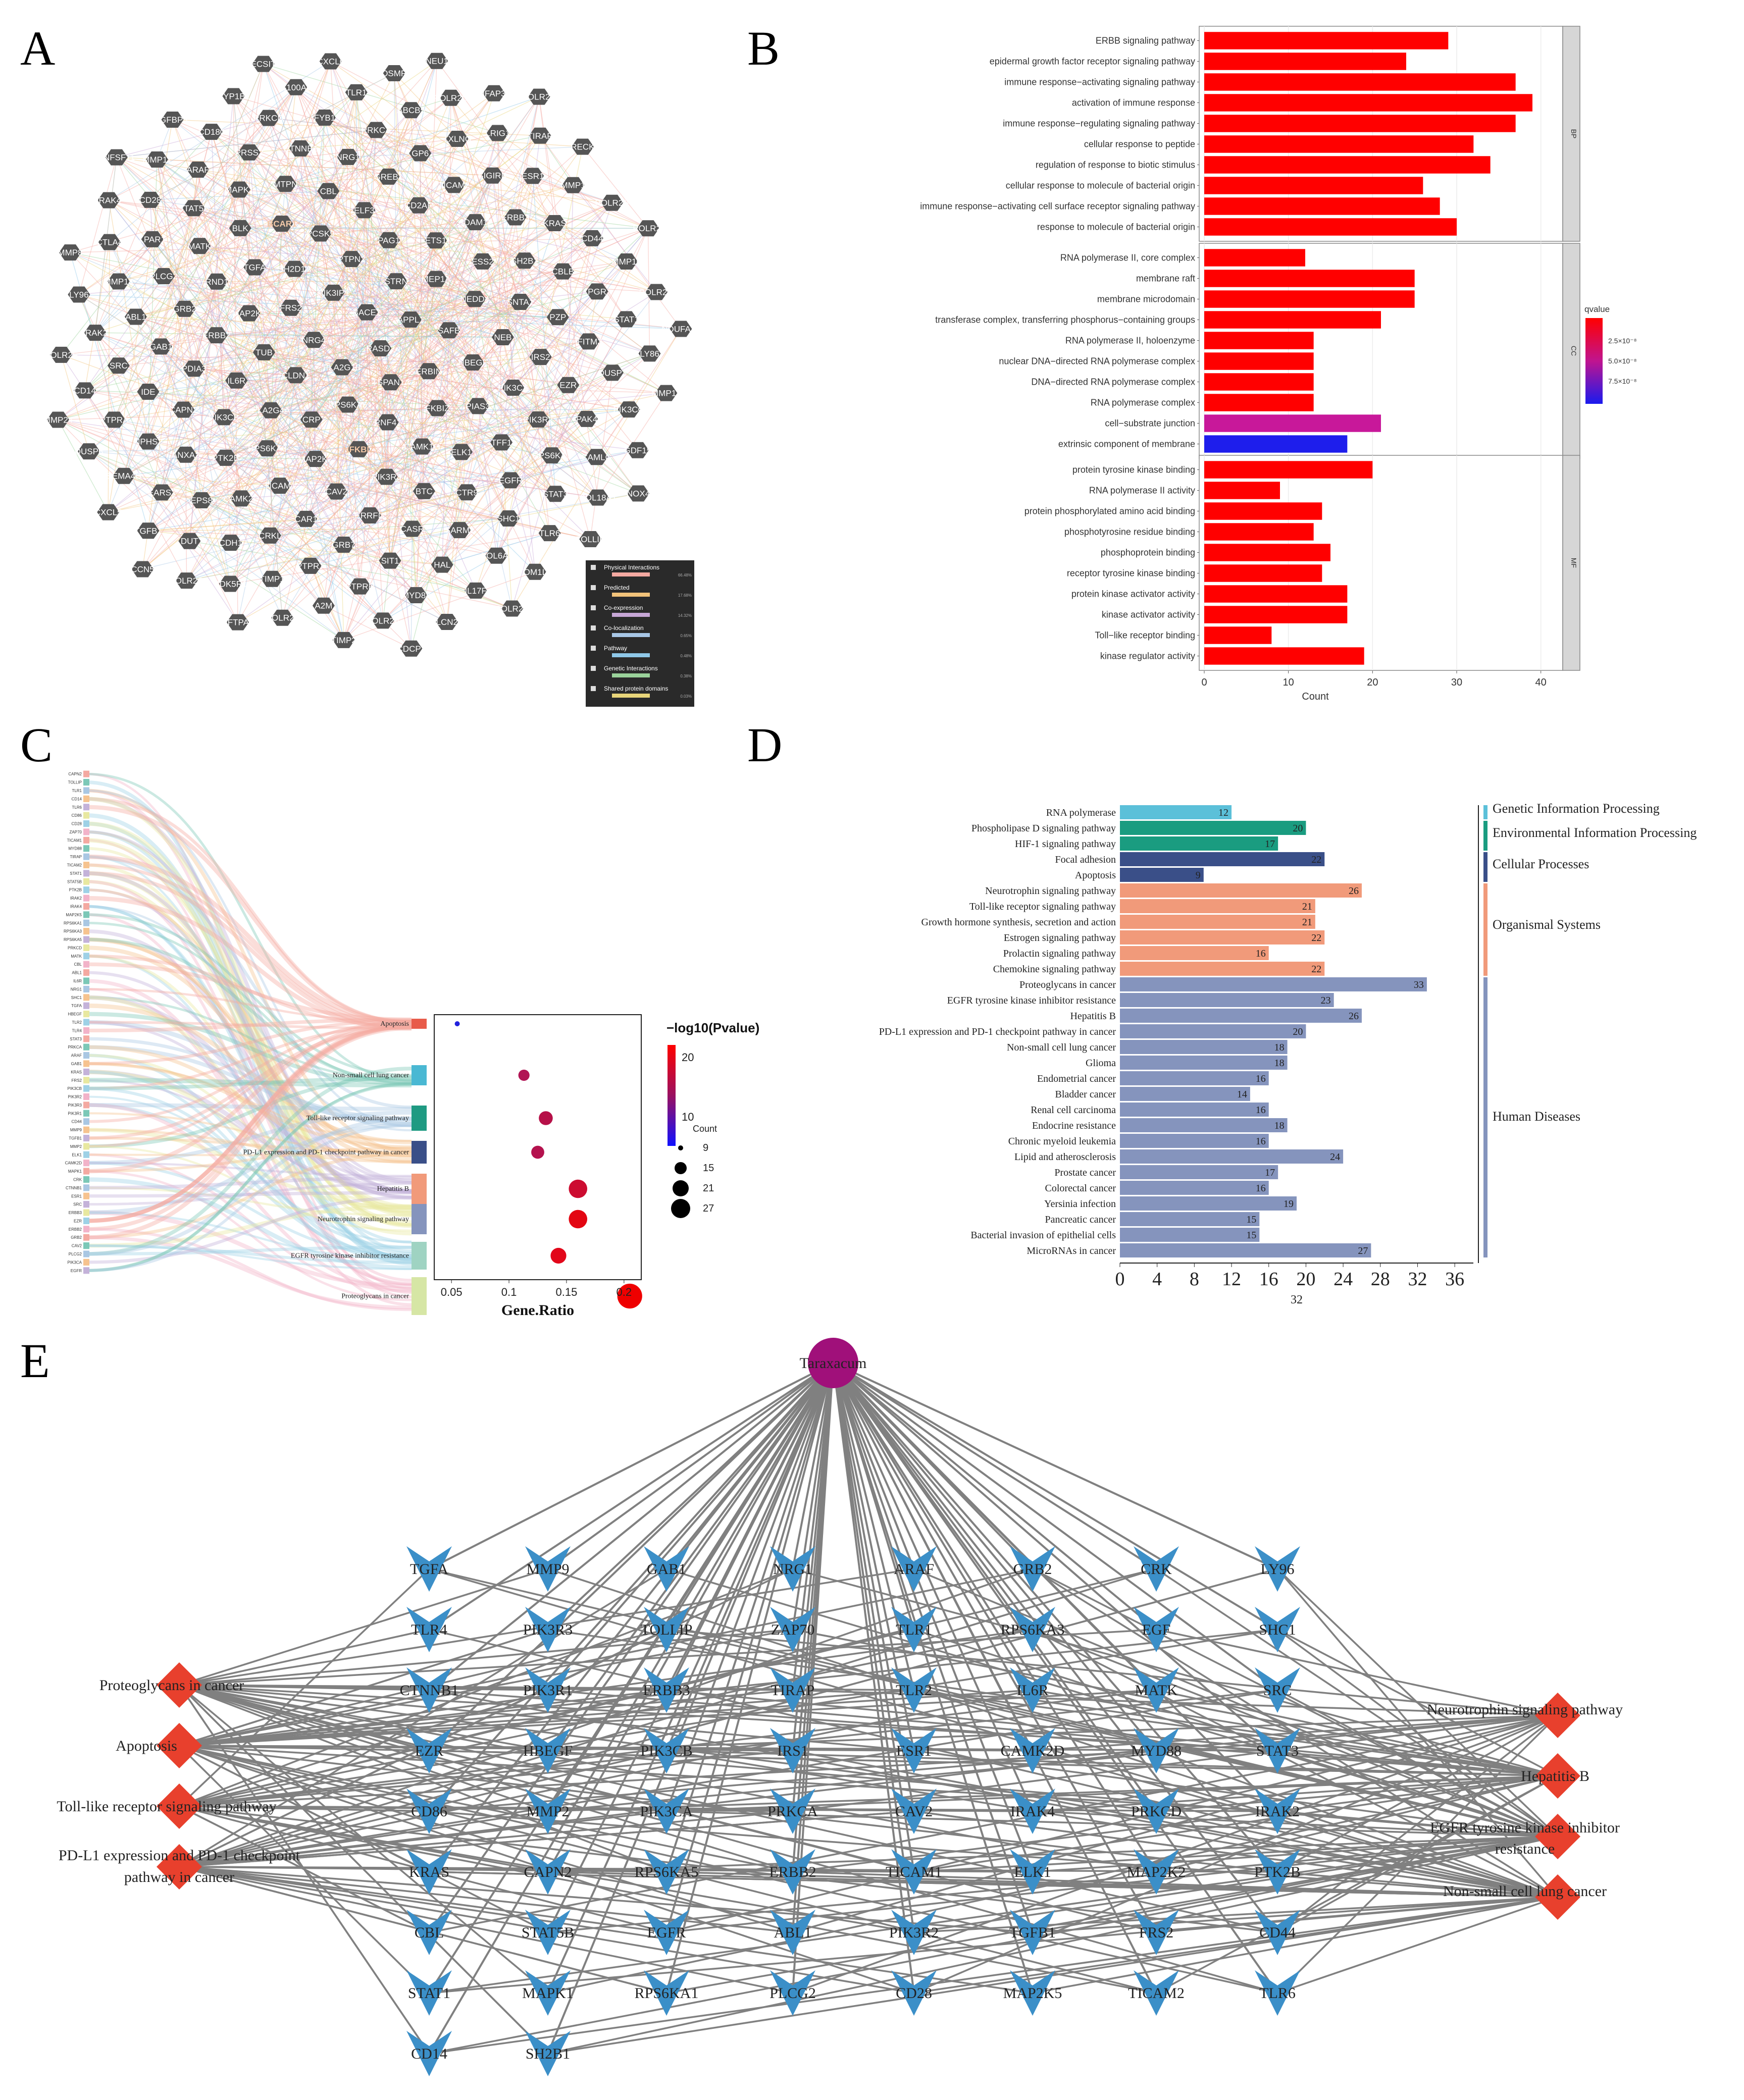 The height and width of the screenshot is (2100, 1744). Describe the element at coordinates (172, 120) in the screenshot. I see `network-node-label: IGFBP3` at that location.